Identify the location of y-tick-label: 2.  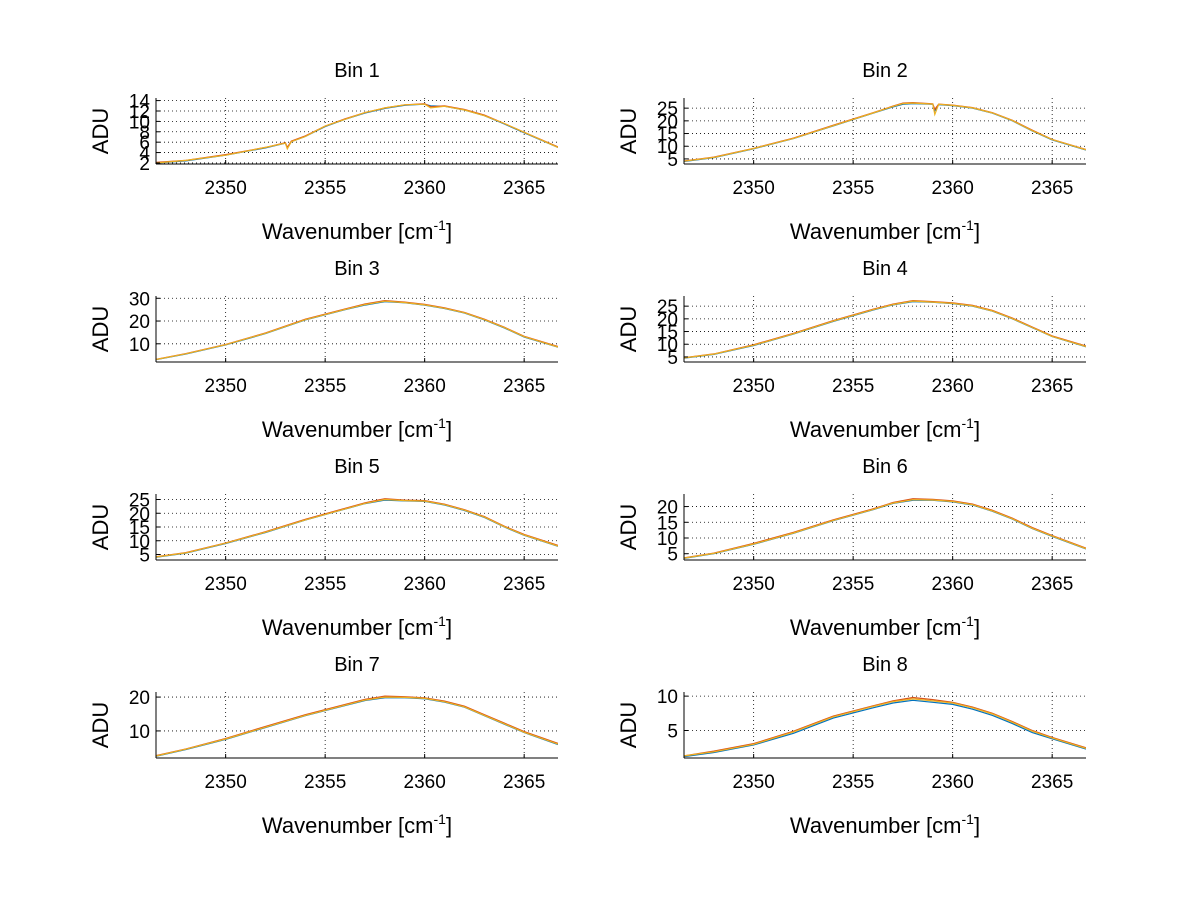
(144, 164).